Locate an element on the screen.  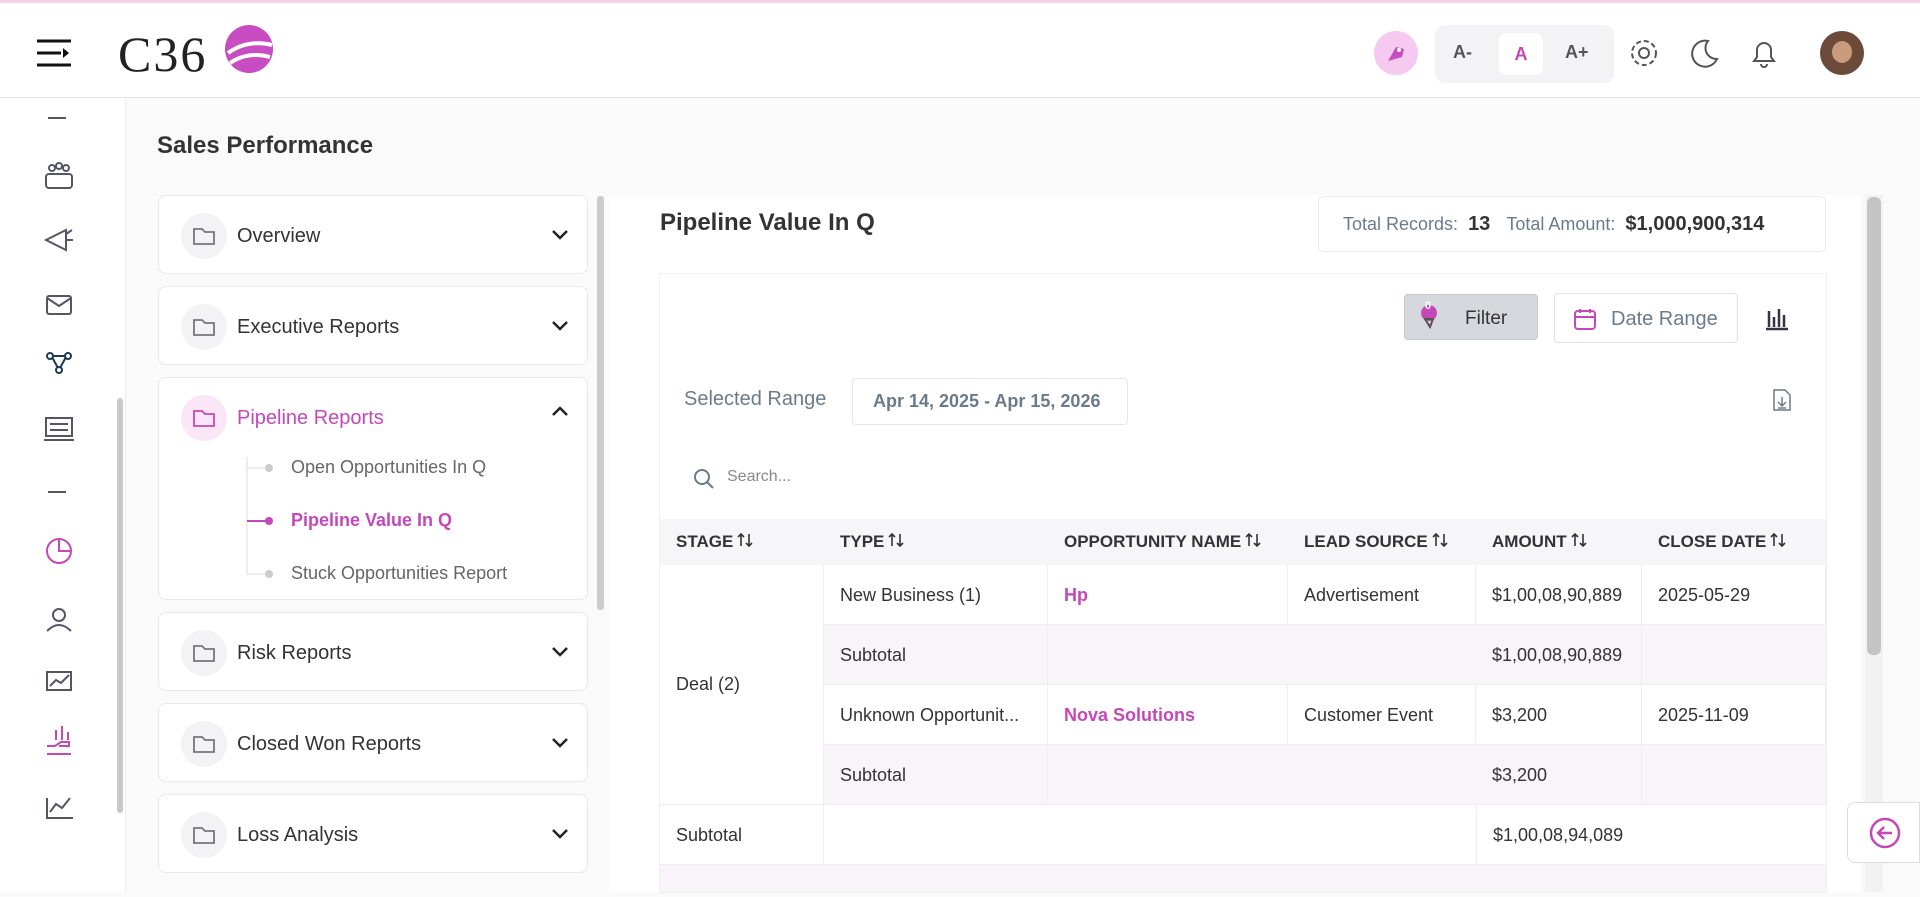
export-button is located at coordinates (1782, 400).